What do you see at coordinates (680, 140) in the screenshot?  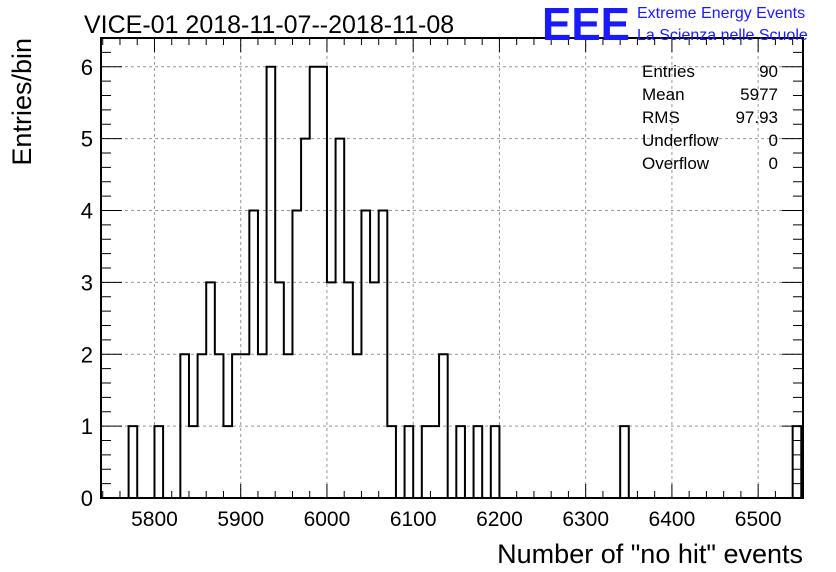 I see `stats-label: Underflow` at bounding box center [680, 140].